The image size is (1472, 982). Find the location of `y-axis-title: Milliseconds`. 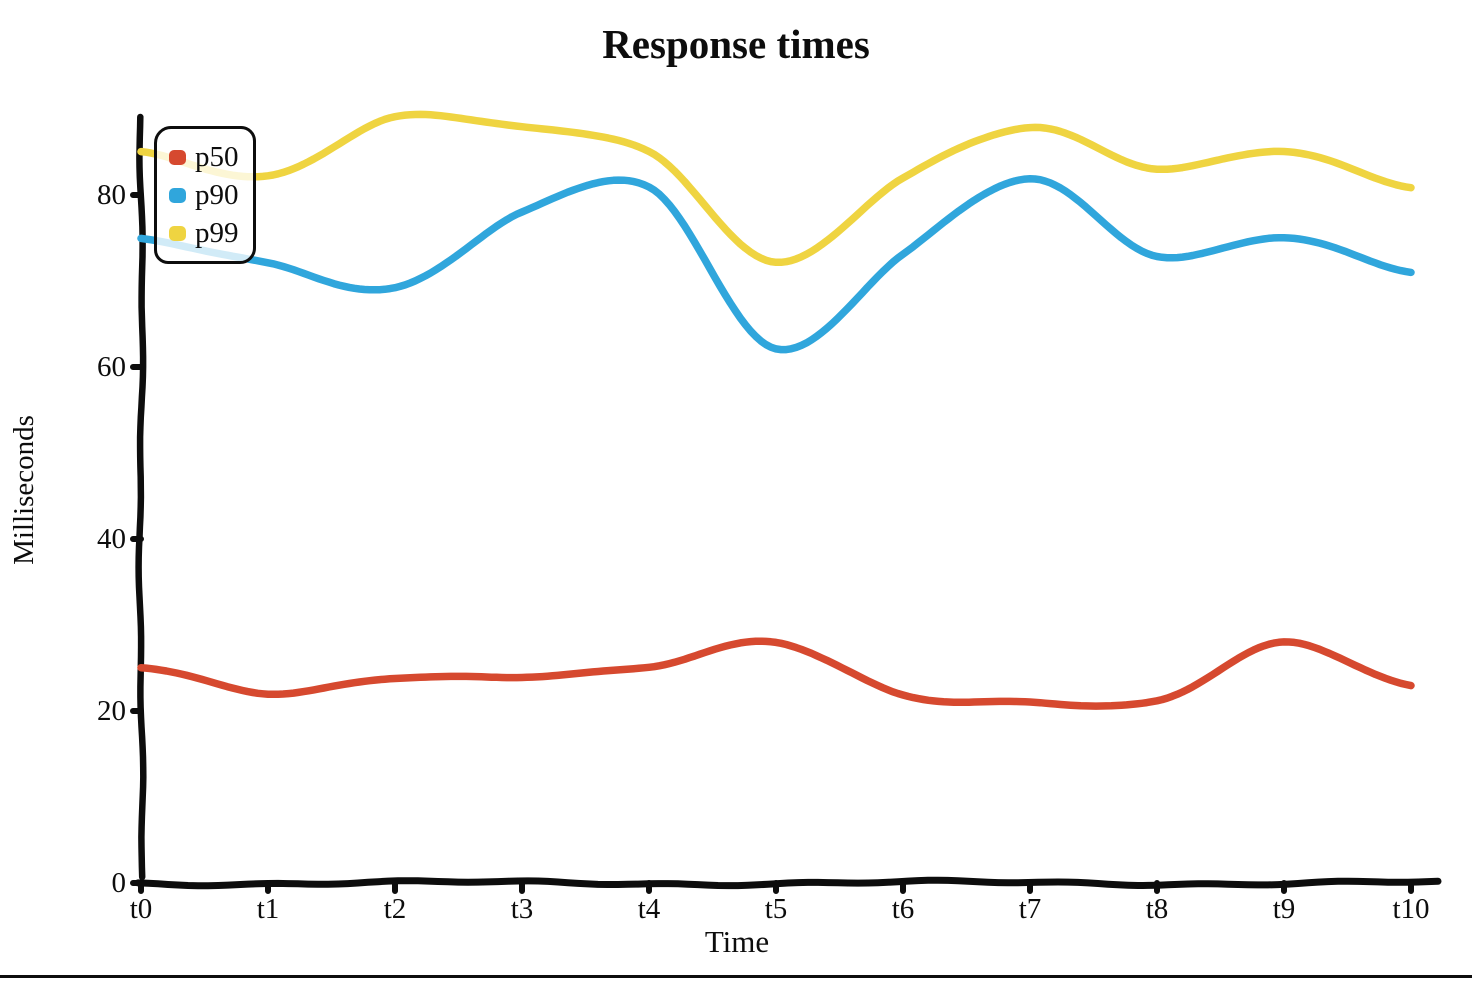

y-axis-title: Milliseconds is located at coordinates (24, 490).